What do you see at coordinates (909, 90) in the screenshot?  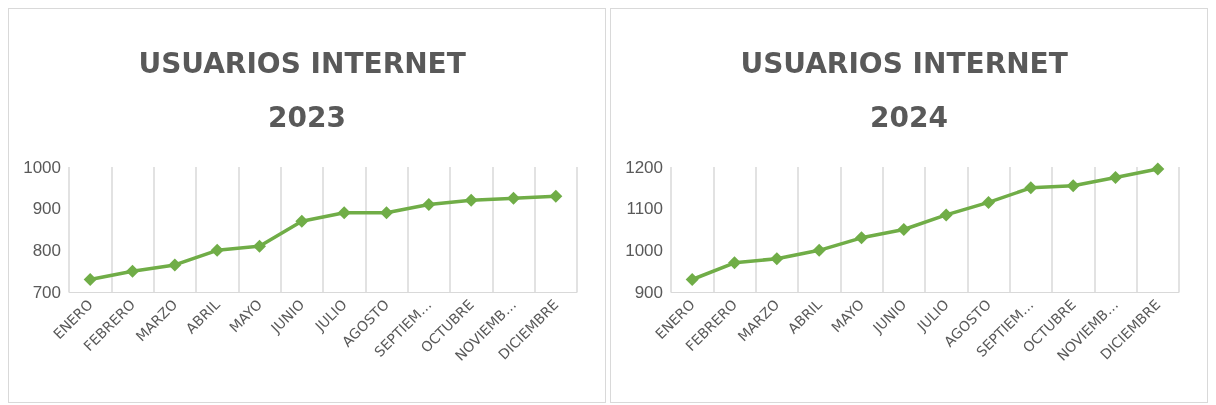 I see `chart-title: USUARIOS INTERNET 2024` at bounding box center [909, 90].